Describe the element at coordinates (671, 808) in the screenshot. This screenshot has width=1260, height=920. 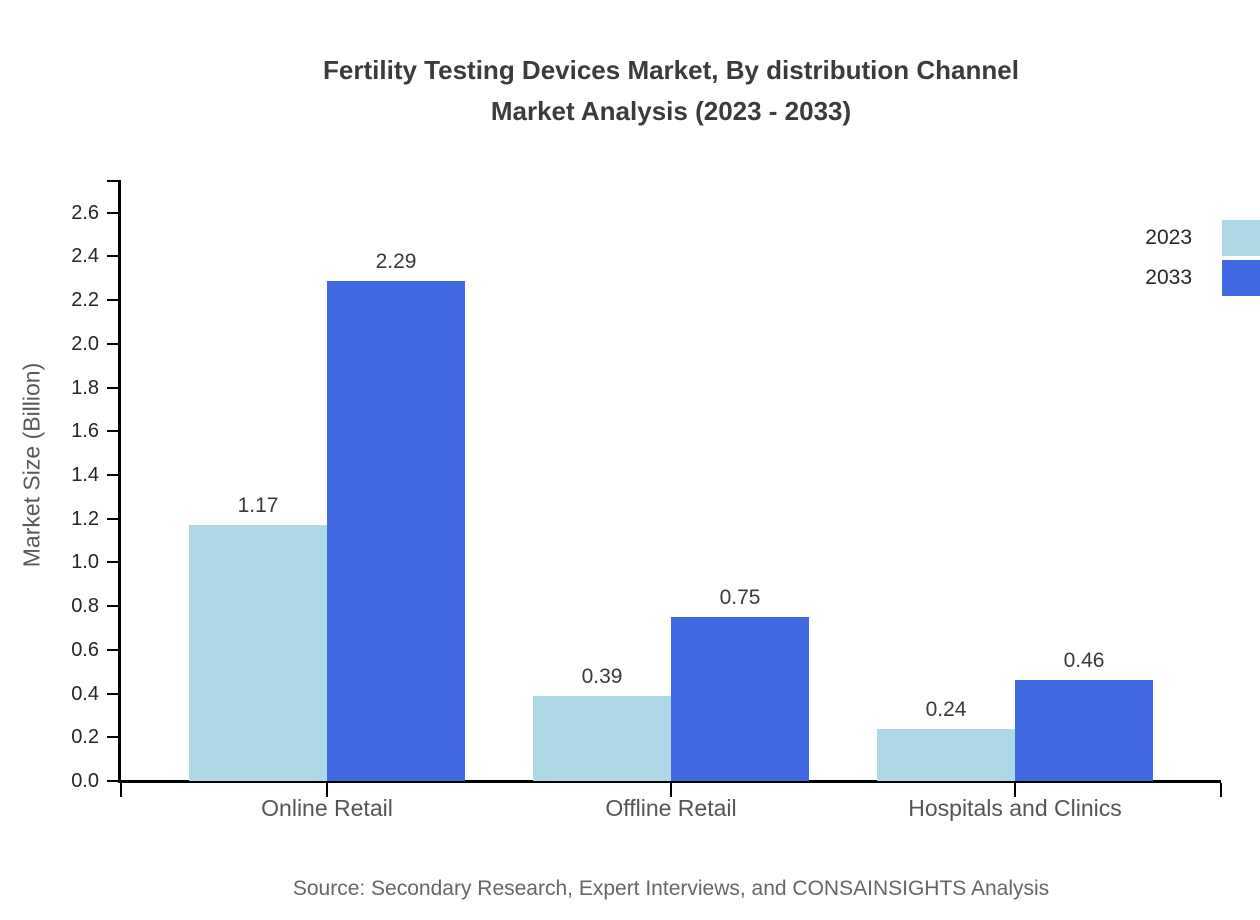
I see `x-axis-category-label: Offline Retail` at that location.